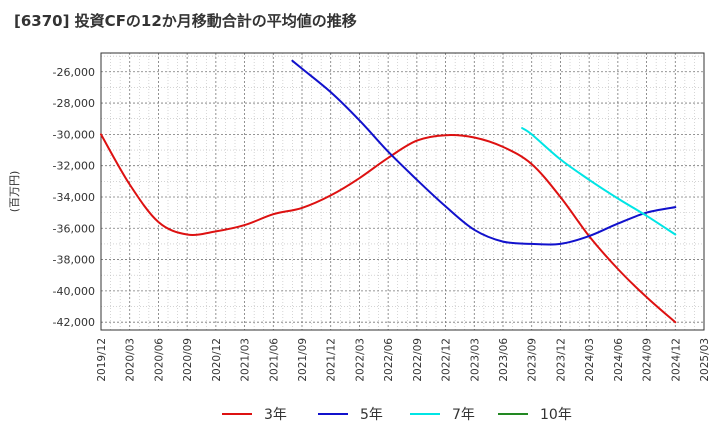 The height and width of the screenshot is (440, 720). Describe the element at coordinates (360, 360) in the screenshot. I see `x-tick-label: 2022/03` at that location.